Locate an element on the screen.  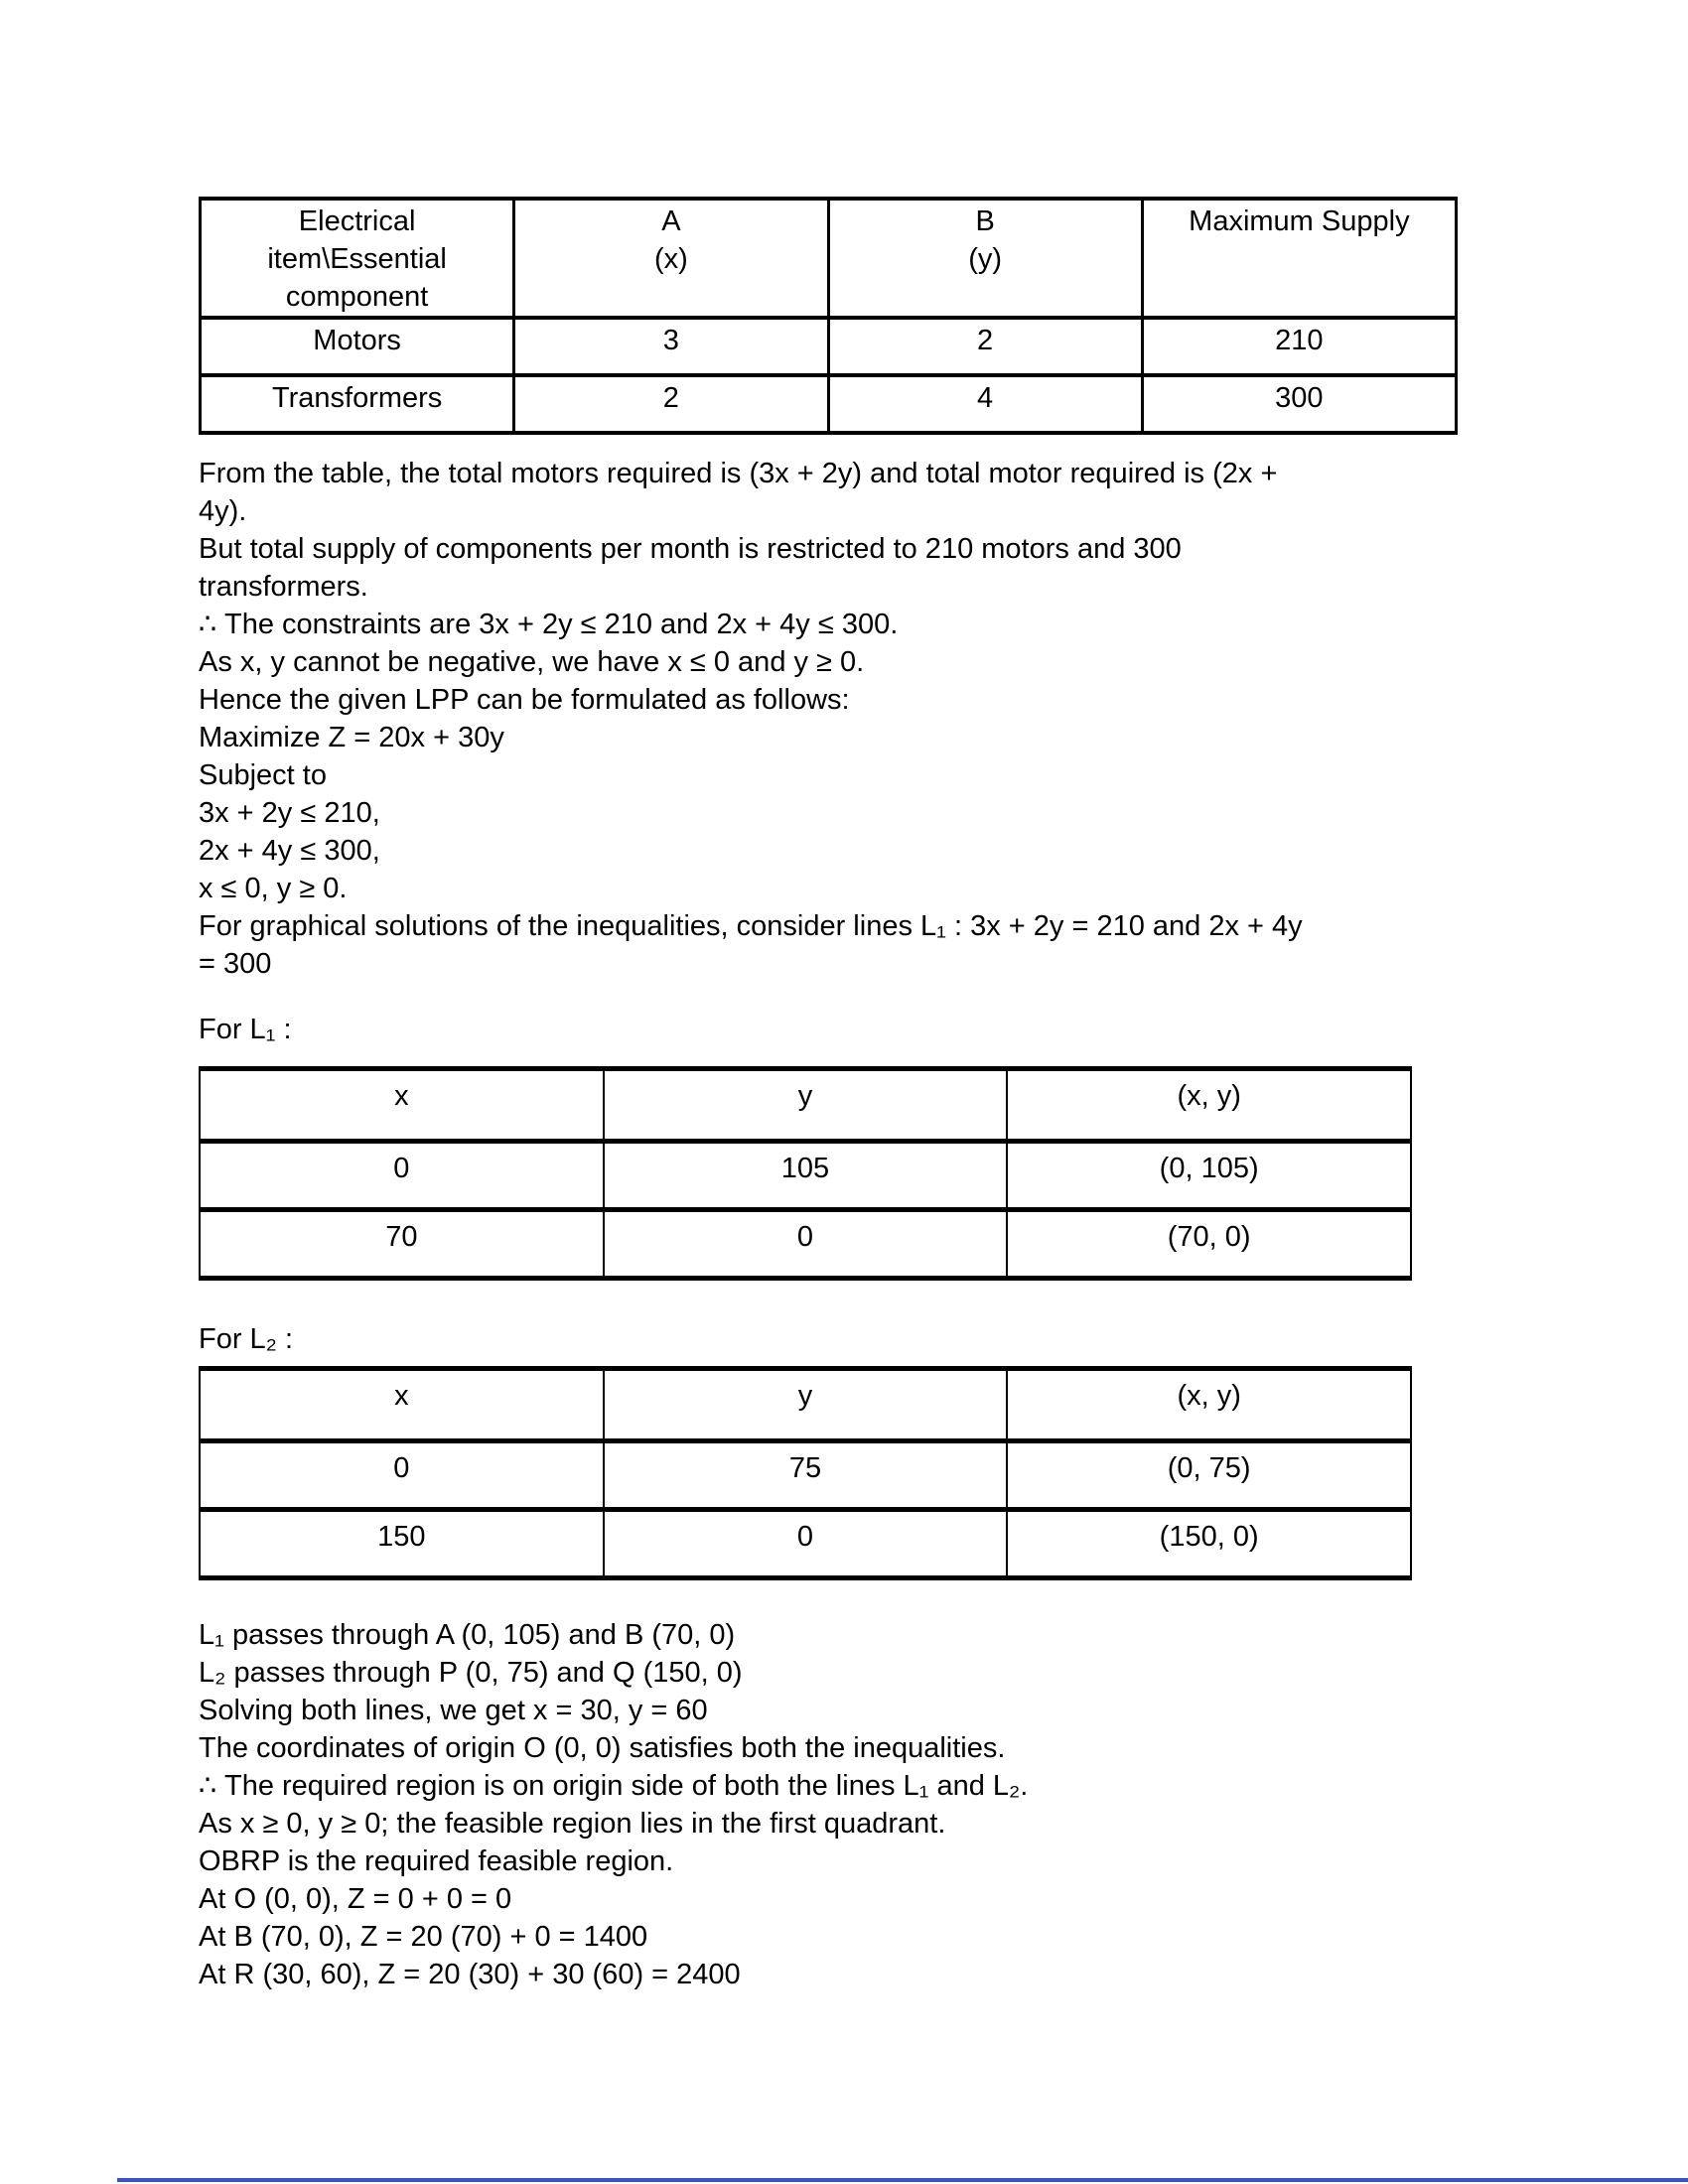
table-row-motors: Motors 3 2 210 is located at coordinates (828, 346).